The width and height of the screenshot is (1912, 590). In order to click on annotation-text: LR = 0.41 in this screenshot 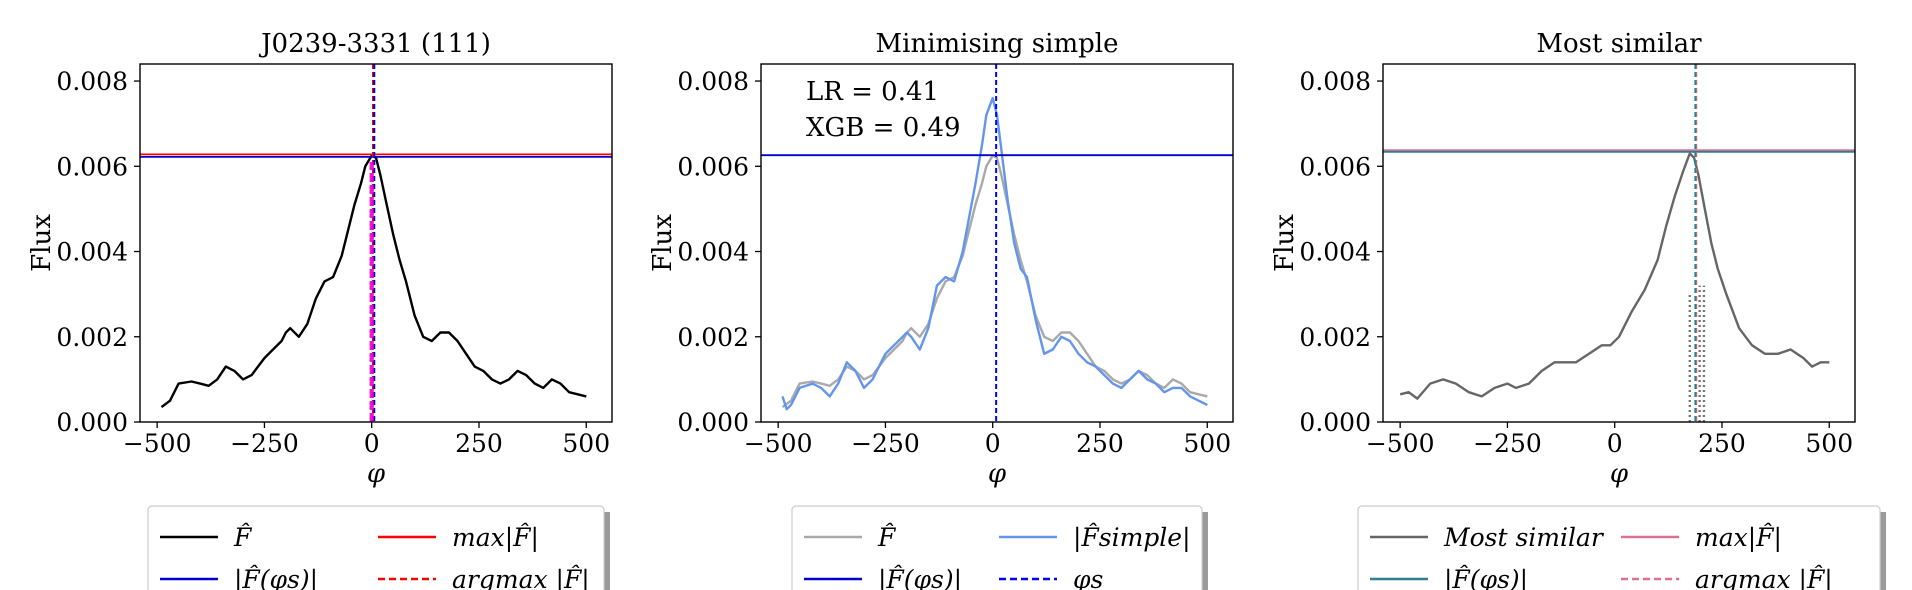, I will do `click(872, 92)`.